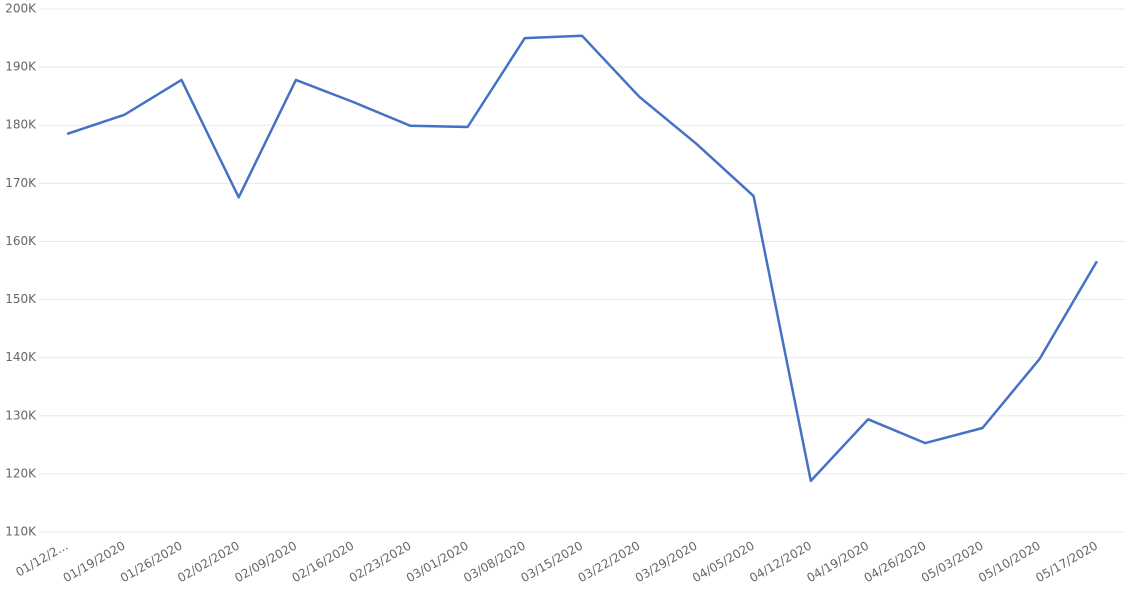  I want to click on x-tick-label: 03/29/2020, so click(666, 562).